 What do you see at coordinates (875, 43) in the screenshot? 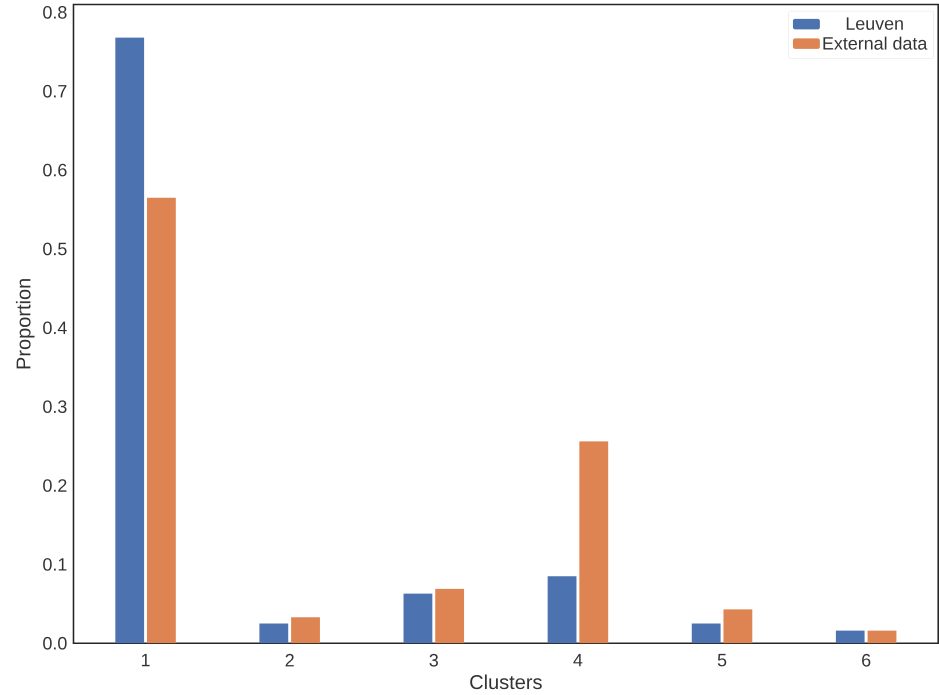
I see `legend-label: External data` at bounding box center [875, 43].